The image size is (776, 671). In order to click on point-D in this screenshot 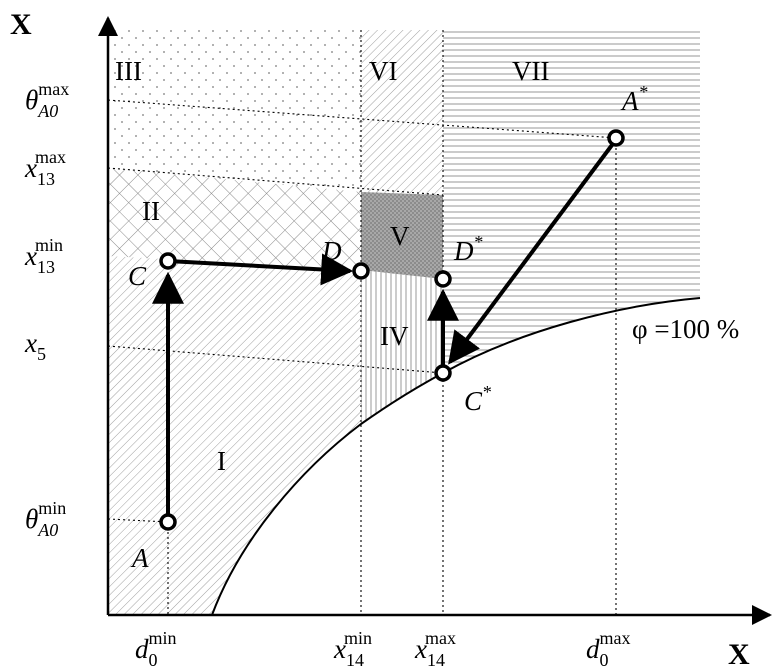, I will do `click(361, 271)`.